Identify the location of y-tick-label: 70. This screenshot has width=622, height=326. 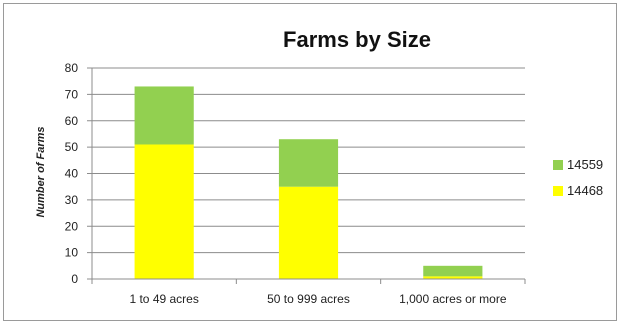
(72, 94).